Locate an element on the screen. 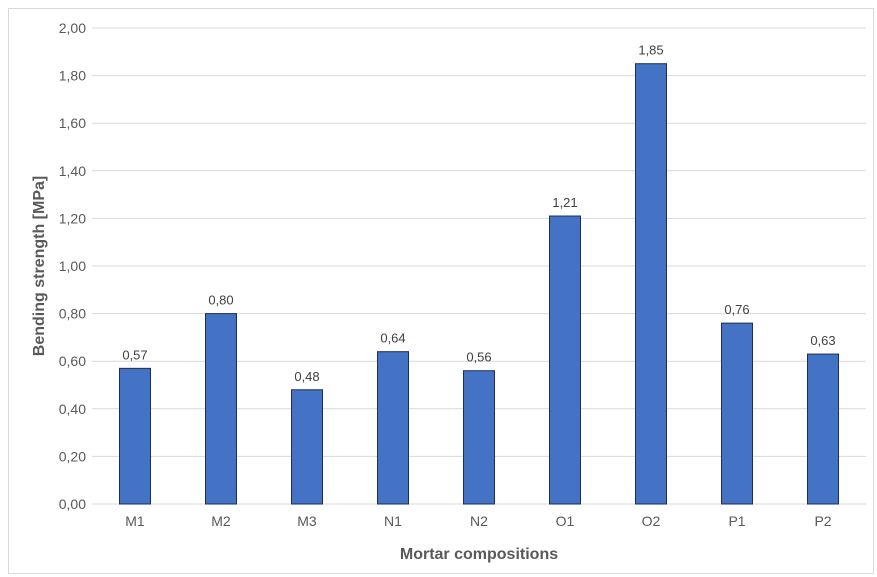 The height and width of the screenshot is (577, 877). y-tick-label: 0,20 is located at coordinates (72, 456).